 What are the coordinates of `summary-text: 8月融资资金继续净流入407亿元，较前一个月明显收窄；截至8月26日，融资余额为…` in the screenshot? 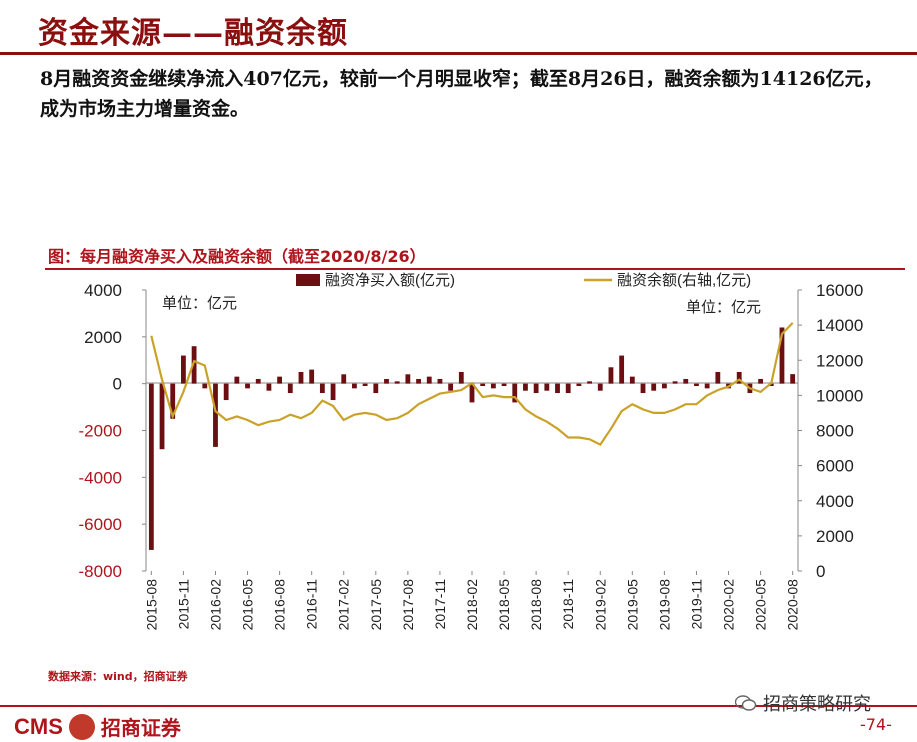 It's located at (461, 94).